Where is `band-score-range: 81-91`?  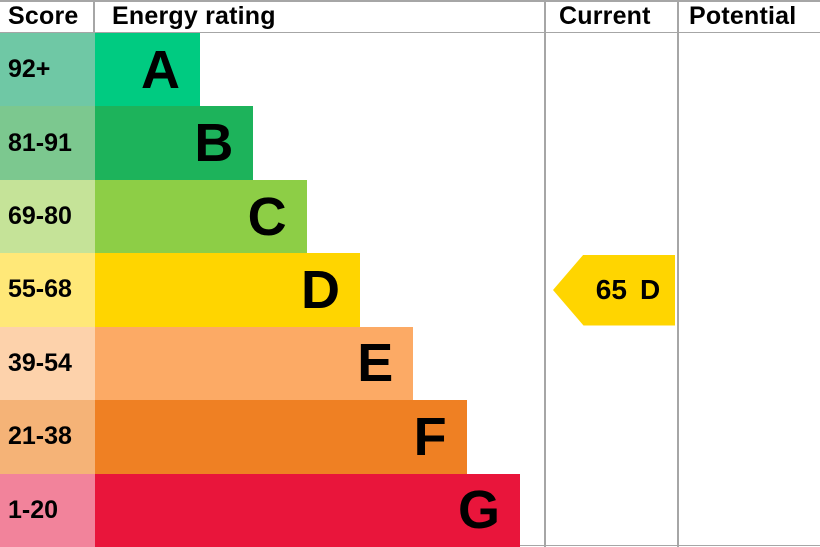
band-score-range: 81-91 is located at coordinates (40, 142).